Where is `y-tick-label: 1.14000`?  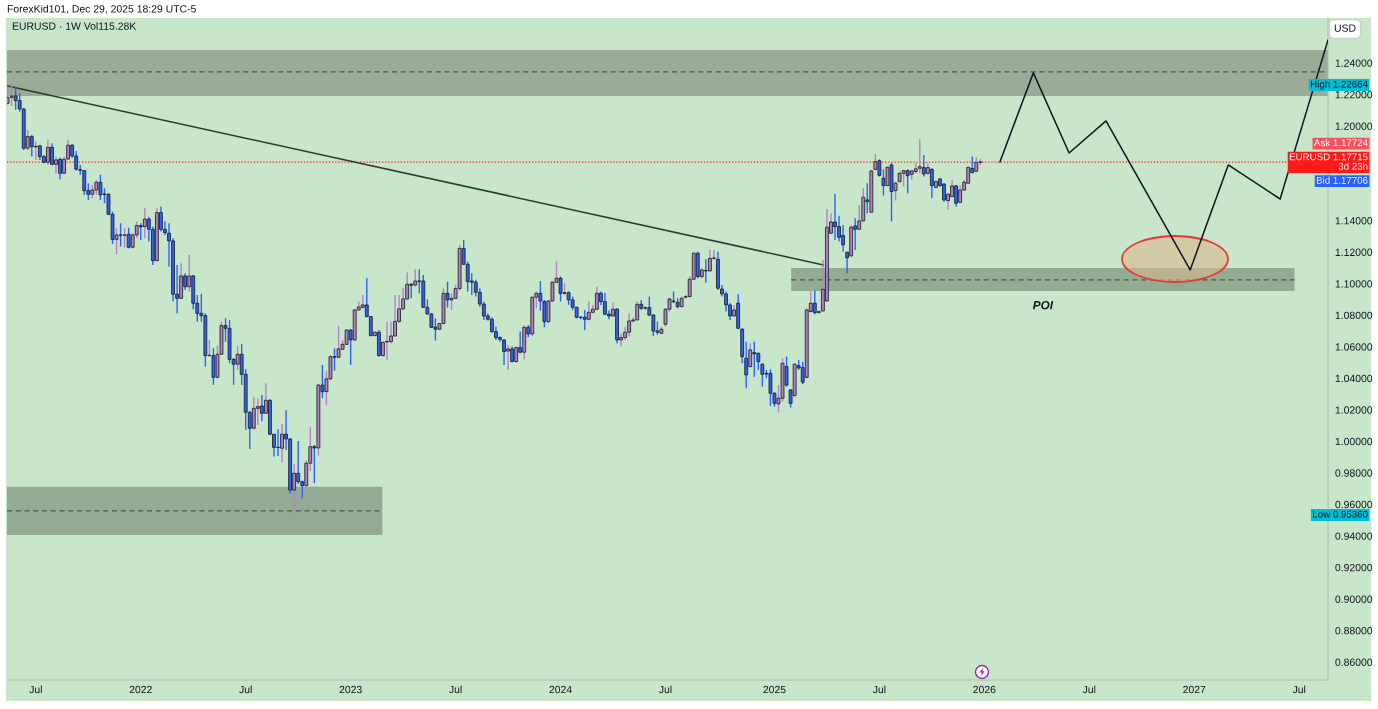
y-tick-label: 1.14000 is located at coordinates (1354, 221).